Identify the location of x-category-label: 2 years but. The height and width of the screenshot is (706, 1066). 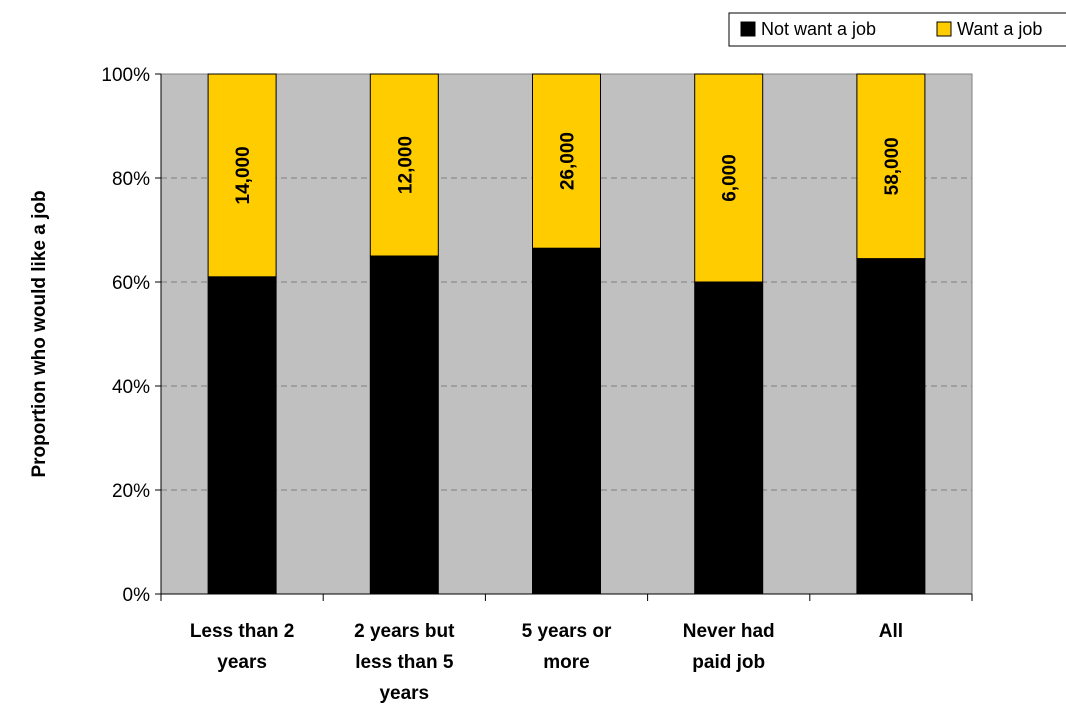
(404, 631).